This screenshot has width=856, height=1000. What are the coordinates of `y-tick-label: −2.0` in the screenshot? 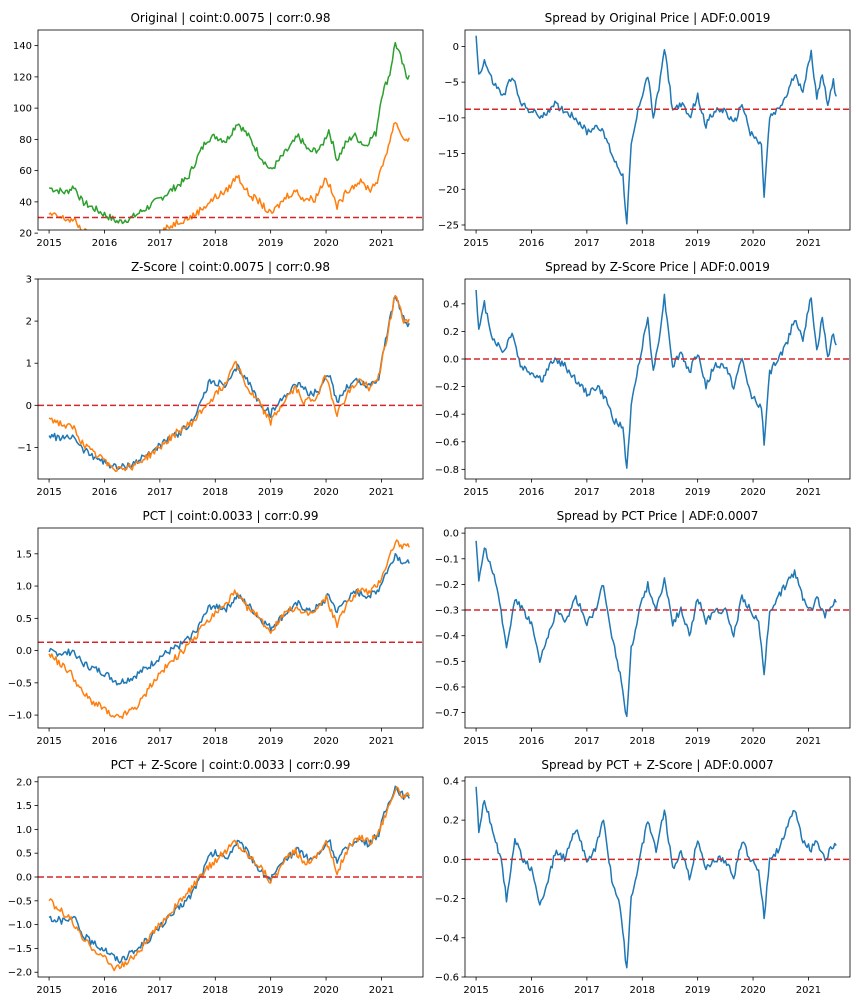 It's located at (20, 973).